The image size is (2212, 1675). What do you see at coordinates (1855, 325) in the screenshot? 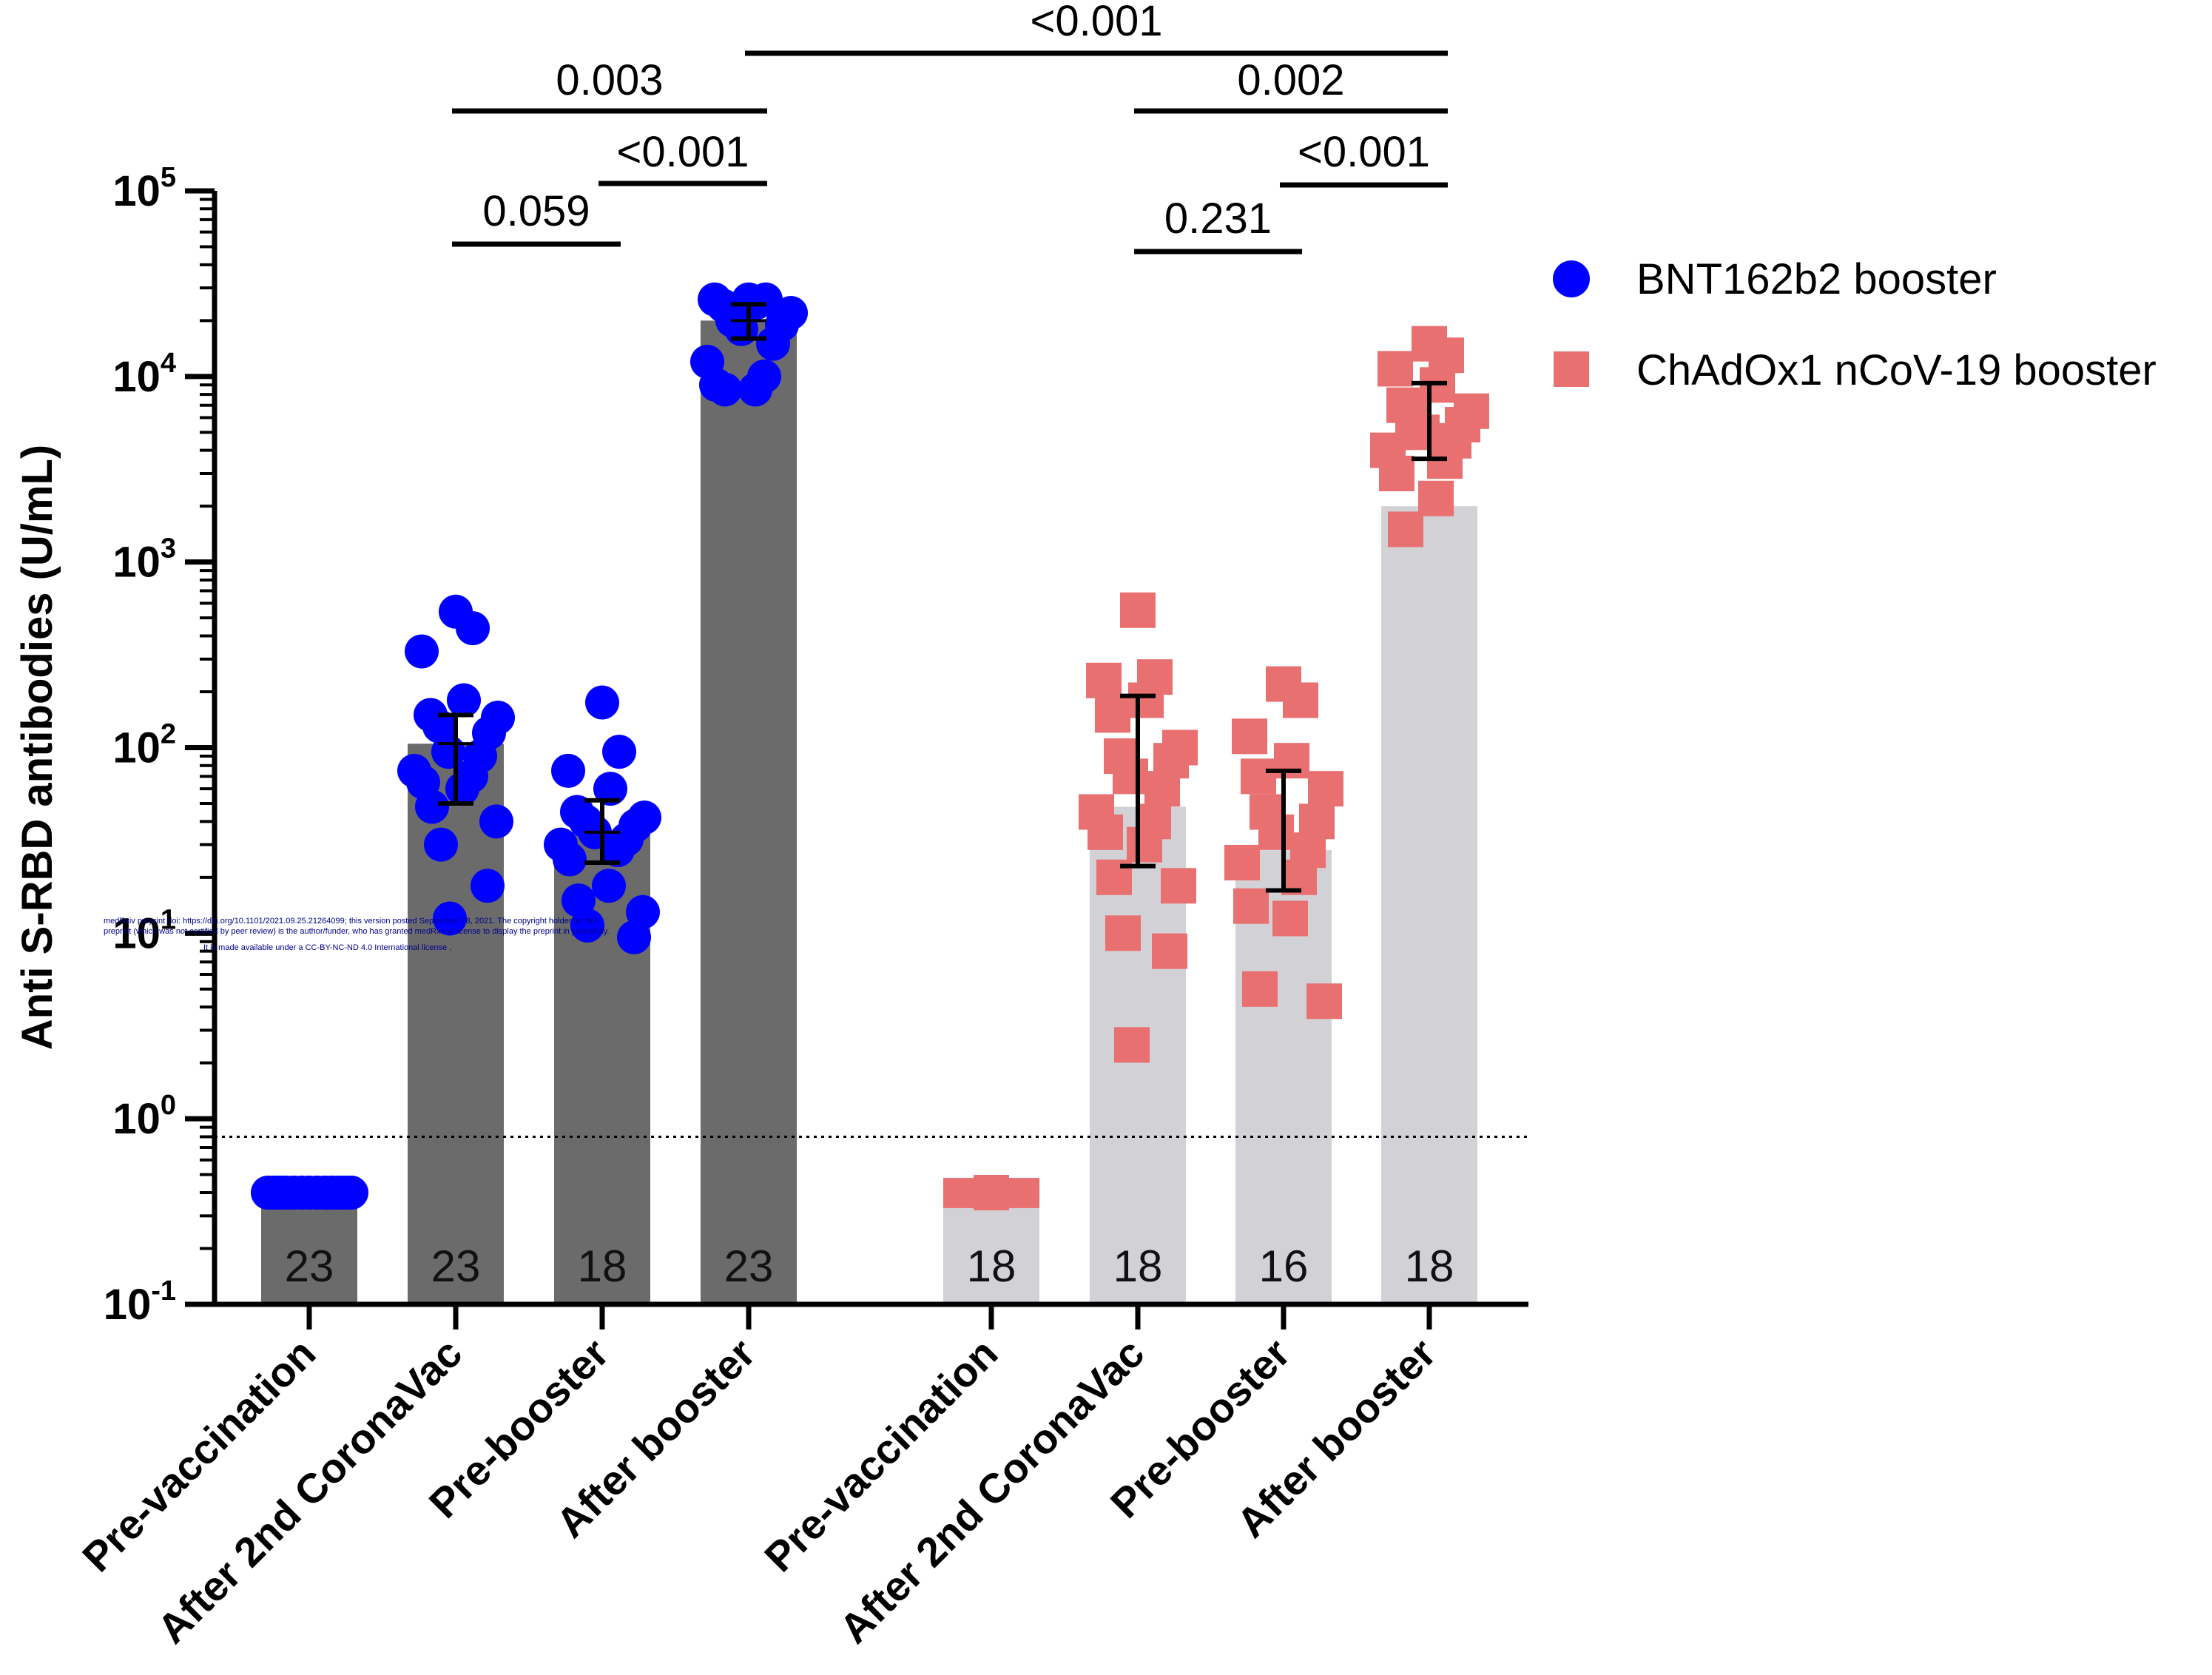
I see `legend: BNT162b2 booster ChAdOx1 nCoV-19 booster` at bounding box center [1855, 325].